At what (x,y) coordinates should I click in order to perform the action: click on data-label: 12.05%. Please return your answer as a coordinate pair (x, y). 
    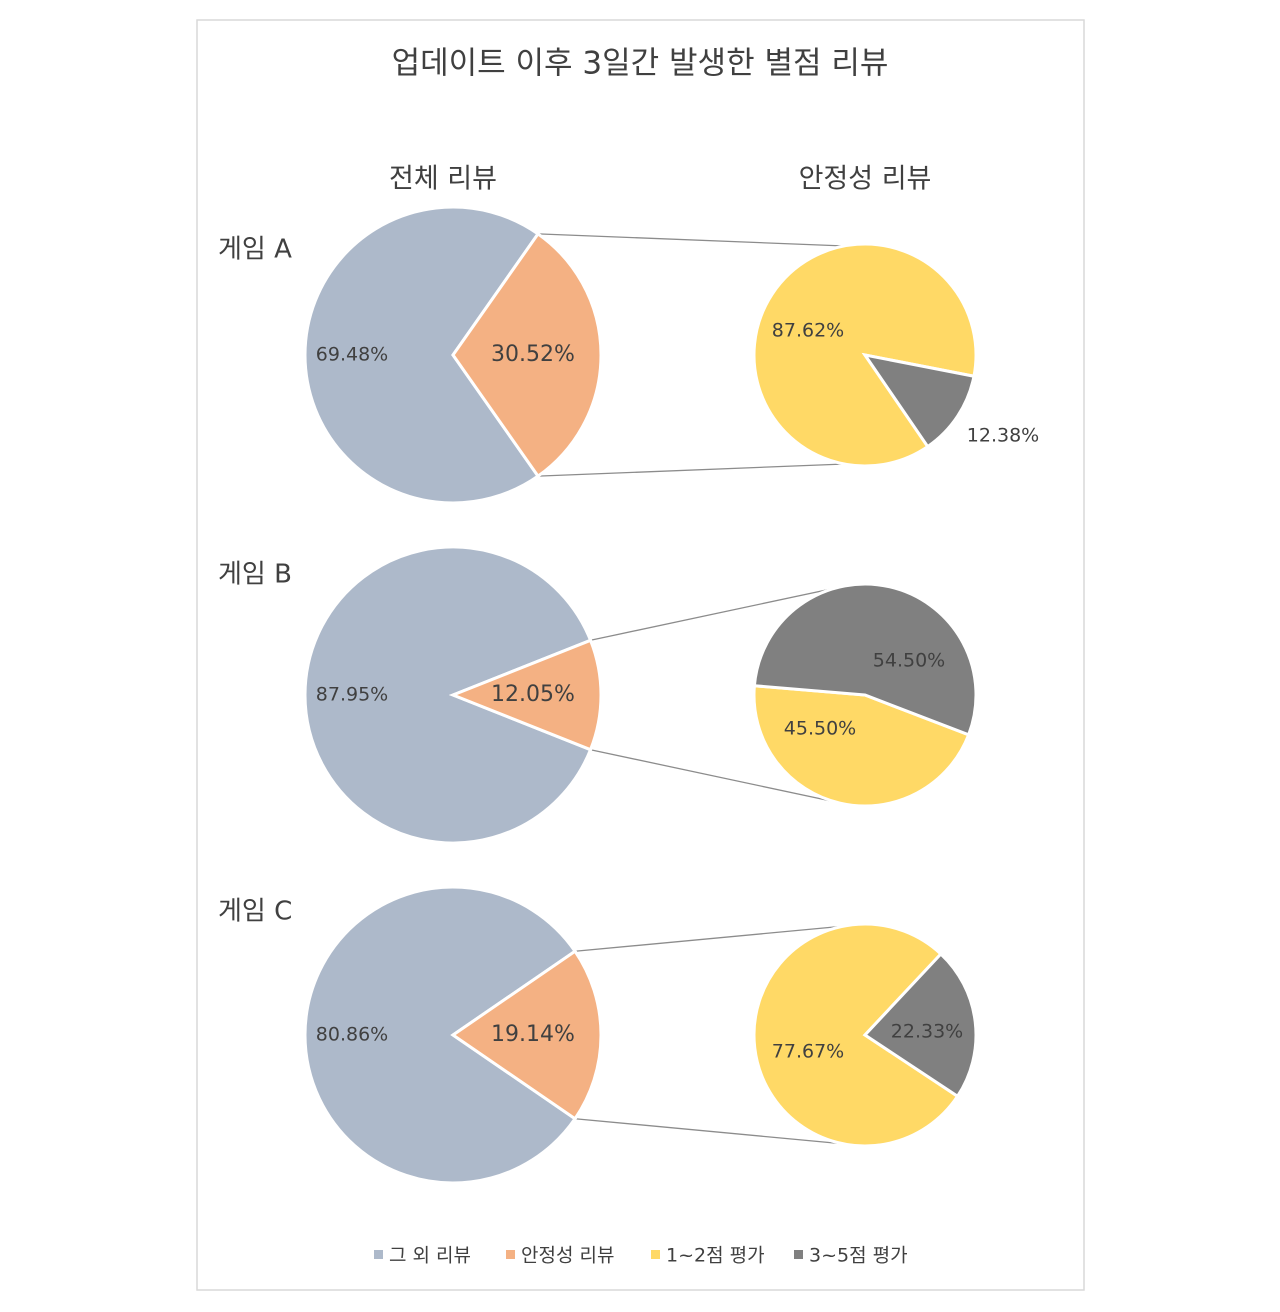
    Looking at the image, I should click on (533, 694).